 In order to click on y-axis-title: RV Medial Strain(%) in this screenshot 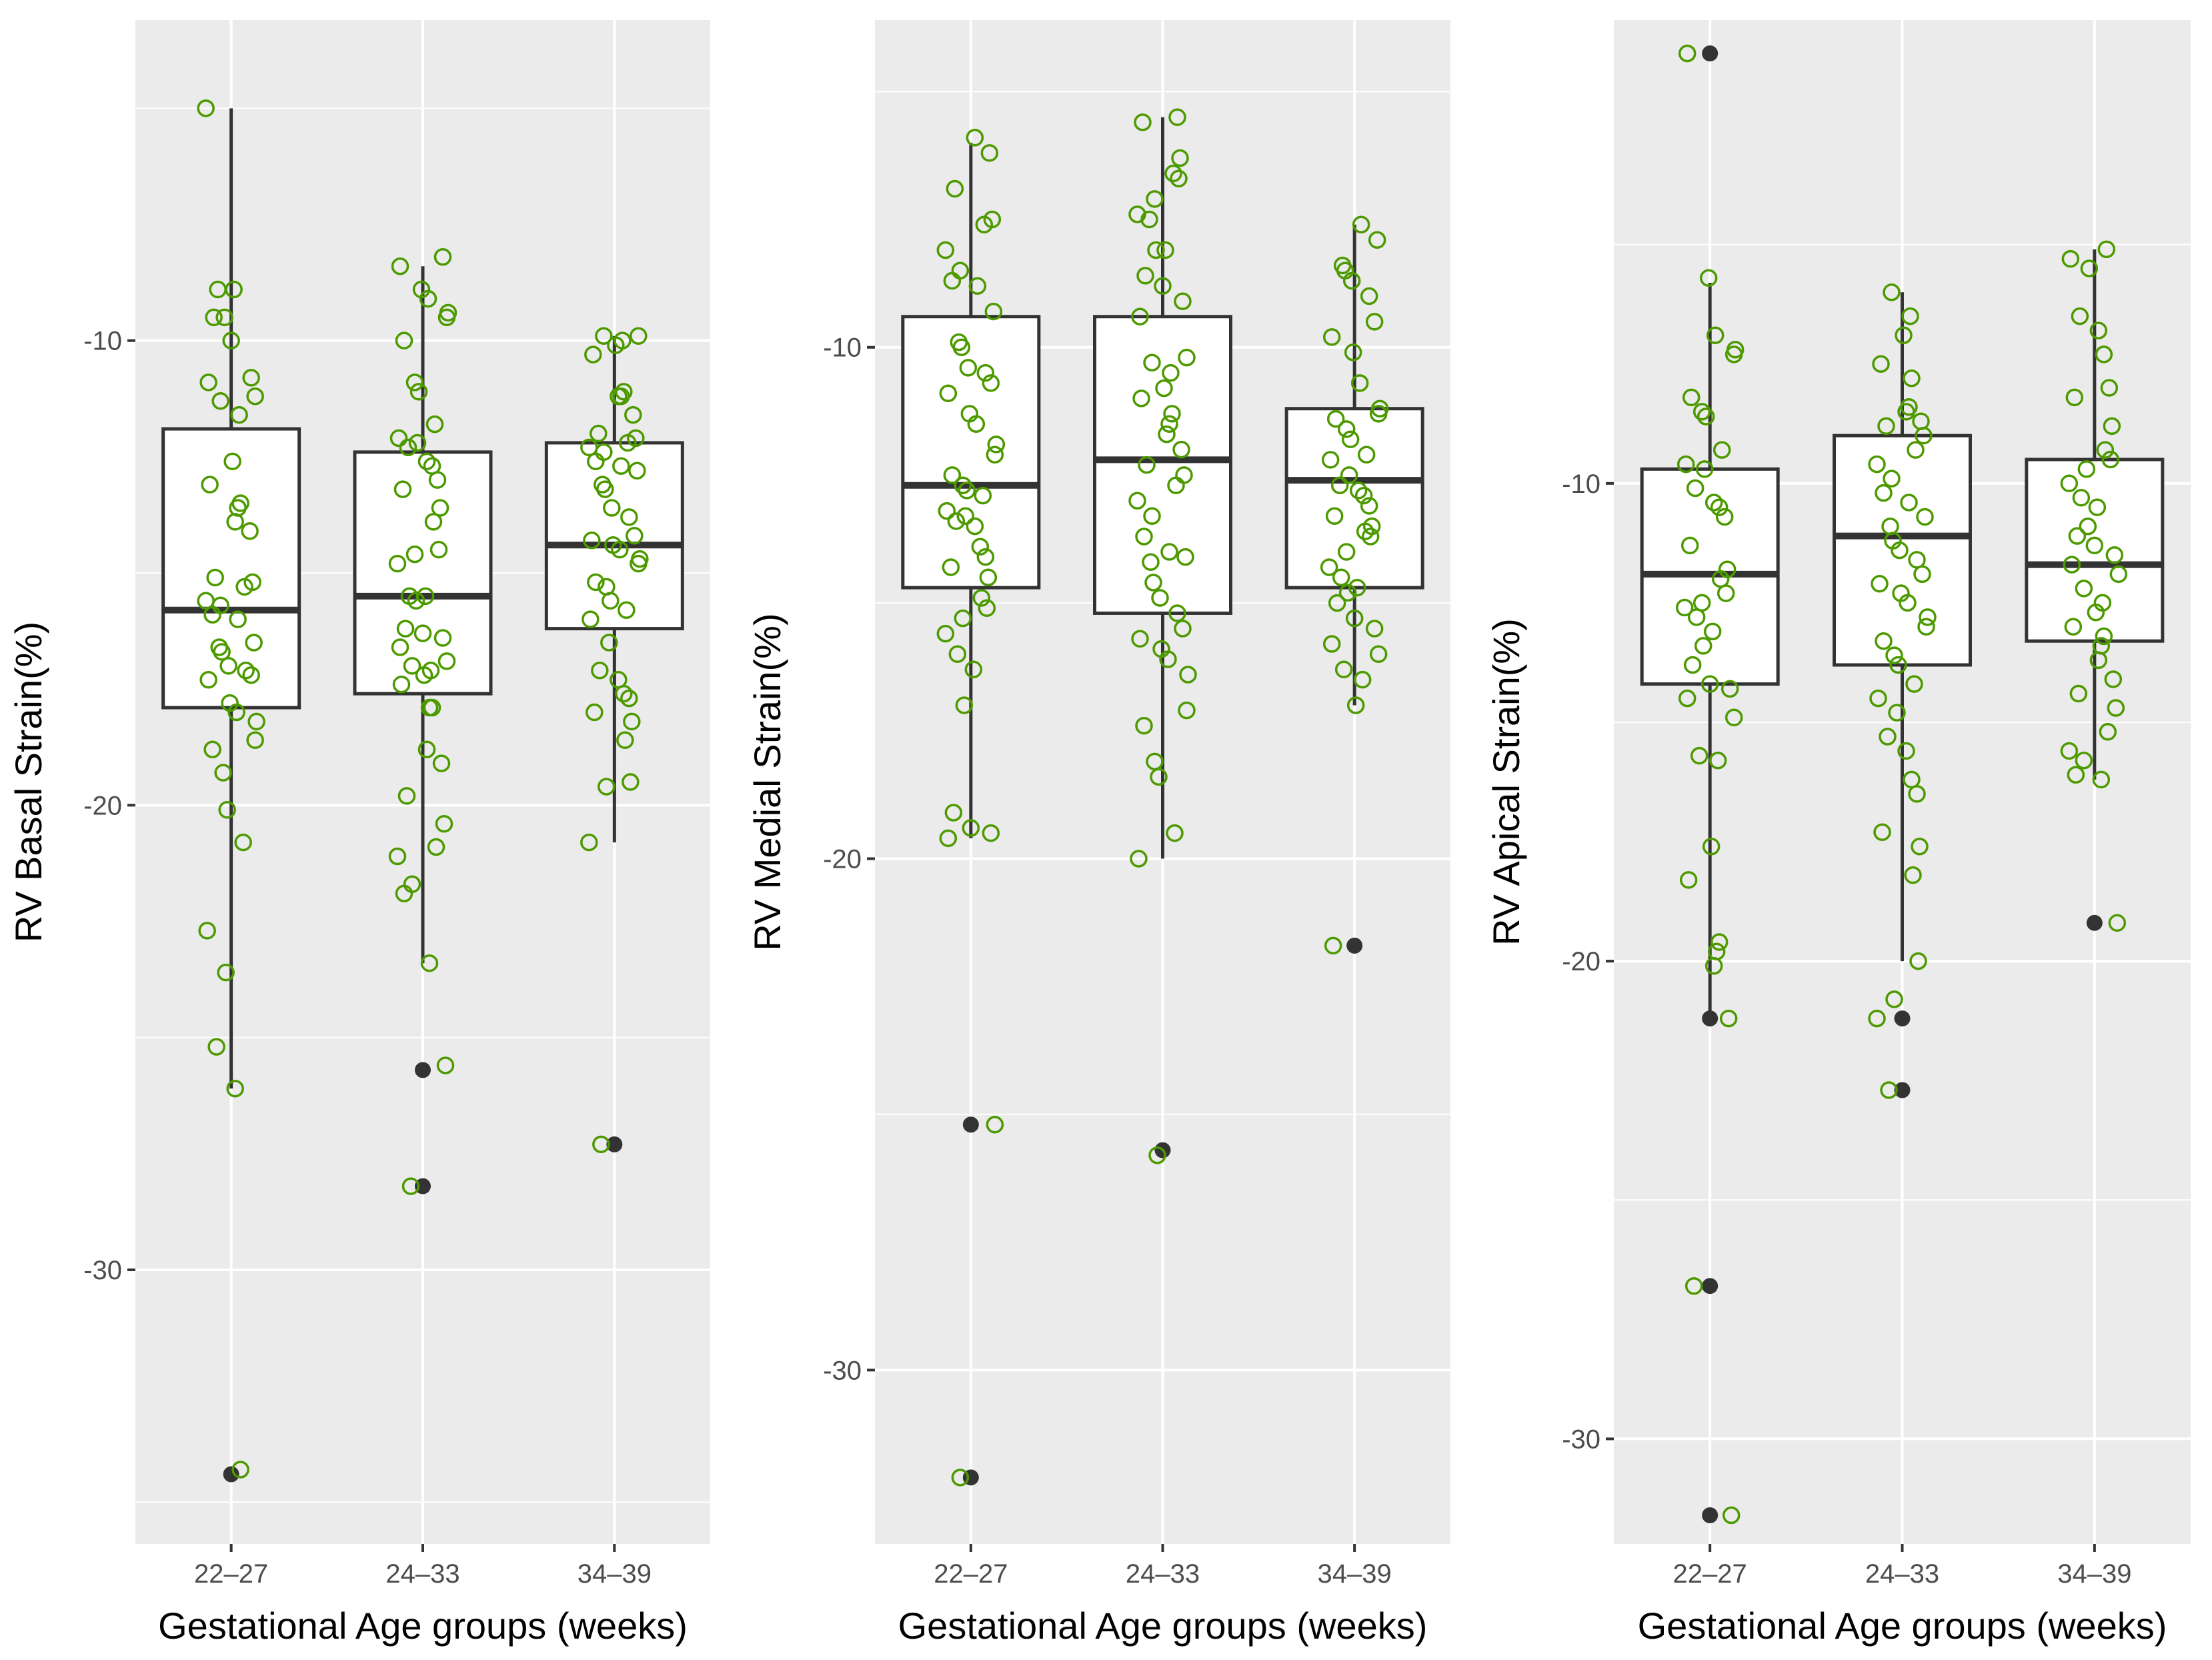, I will do `click(767, 781)`.